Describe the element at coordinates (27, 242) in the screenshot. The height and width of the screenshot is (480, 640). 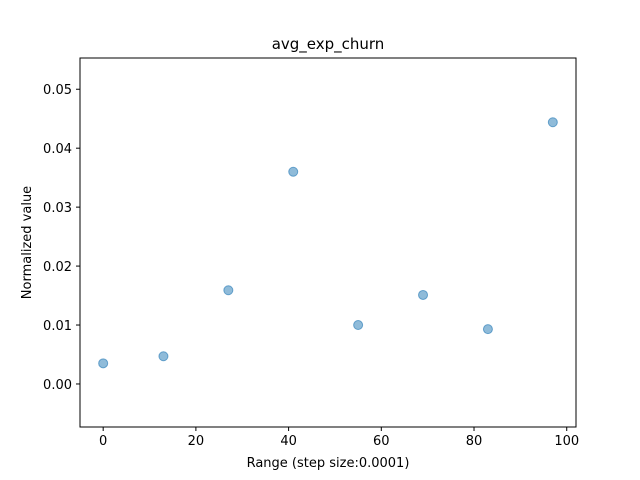
I see `y-axis-label: Normalized value` at that location.